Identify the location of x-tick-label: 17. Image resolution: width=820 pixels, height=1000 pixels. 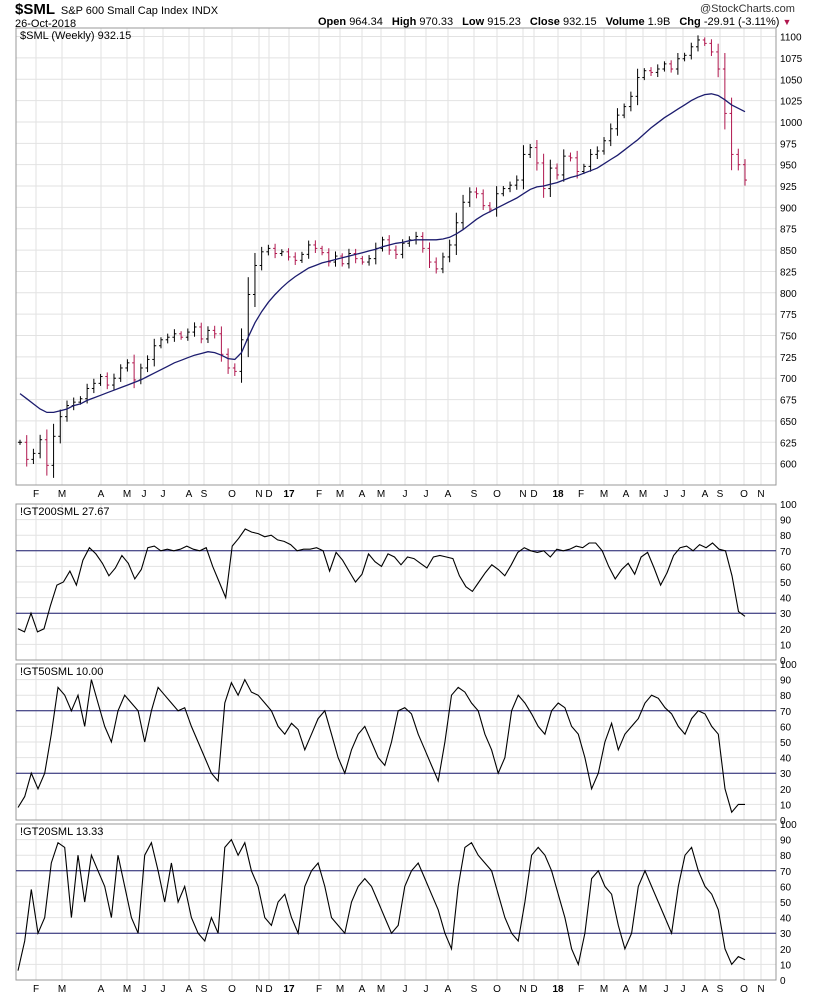
(289, 989).